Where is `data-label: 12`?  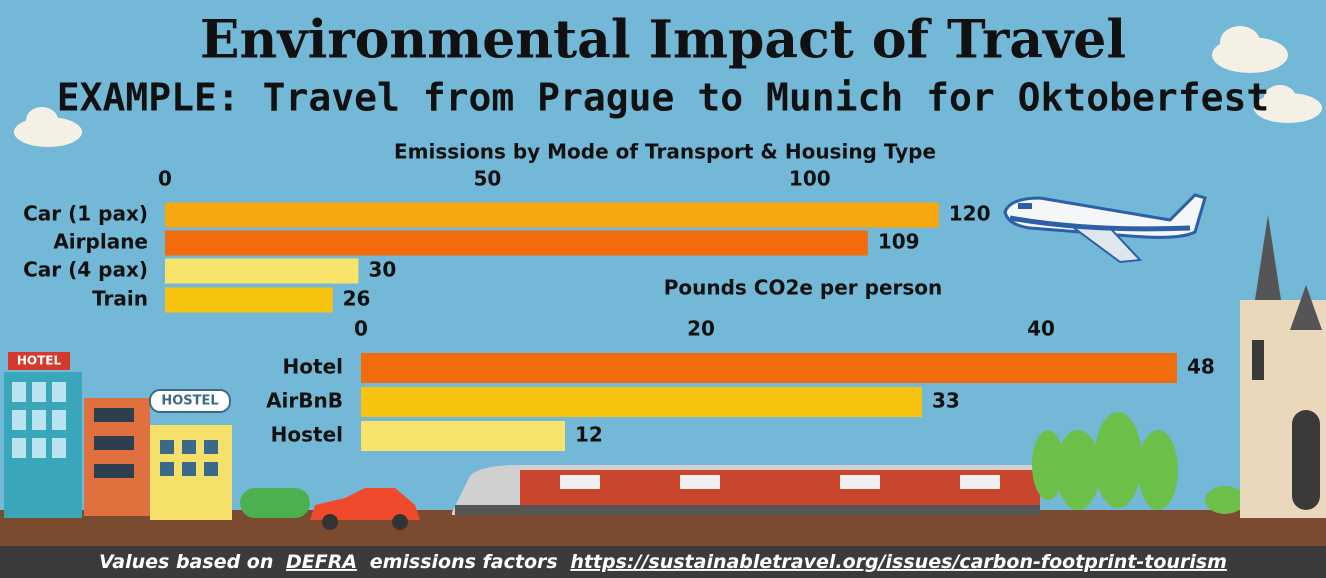 data-label: 12 is located at coordinates (589, 435).